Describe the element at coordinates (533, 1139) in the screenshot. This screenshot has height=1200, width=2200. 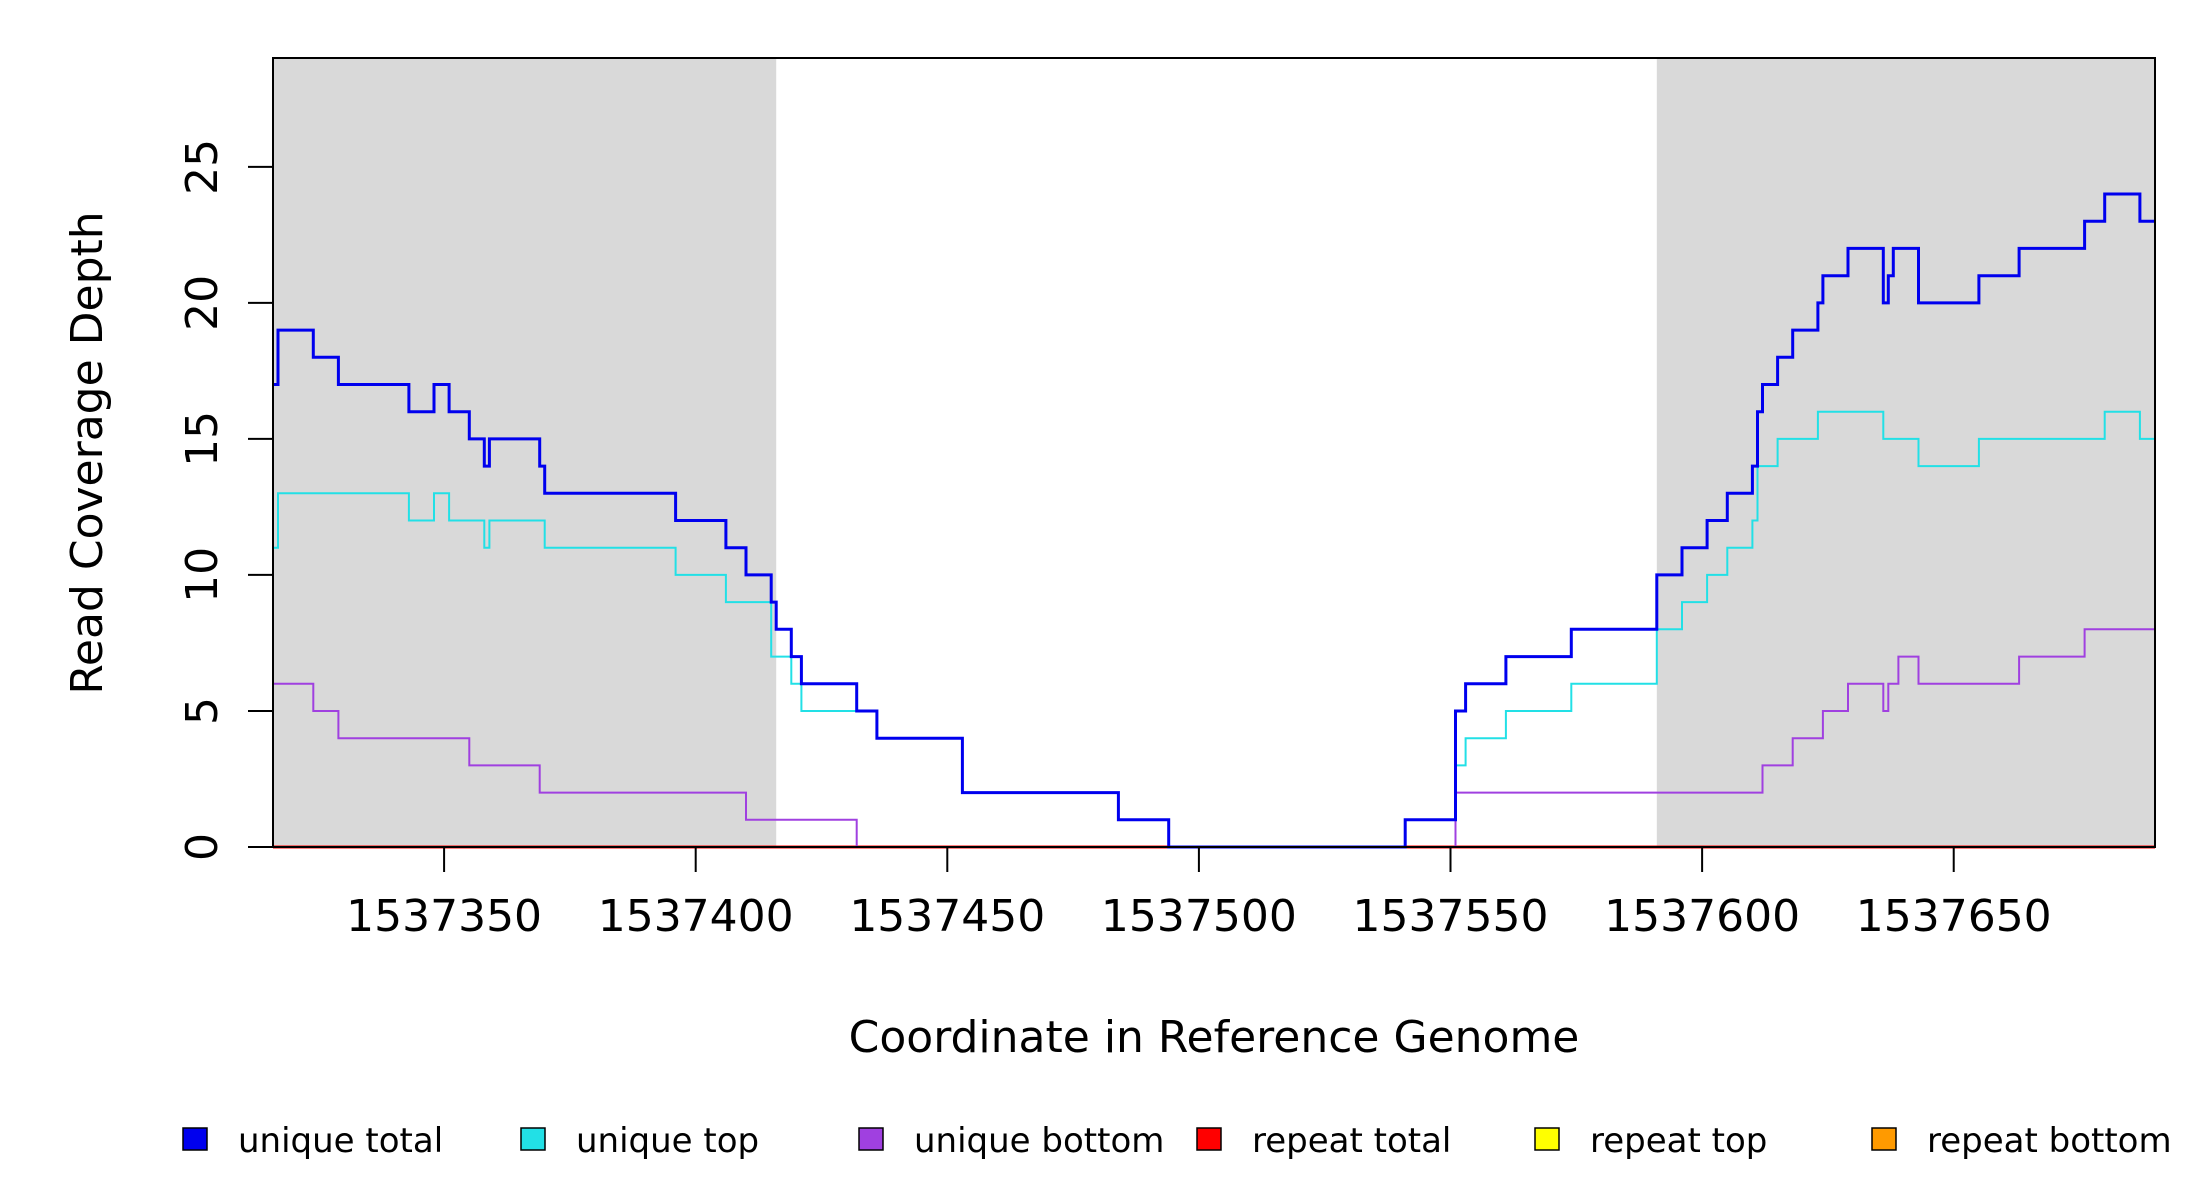
I see `legend-swatch-unique-top` at that location.